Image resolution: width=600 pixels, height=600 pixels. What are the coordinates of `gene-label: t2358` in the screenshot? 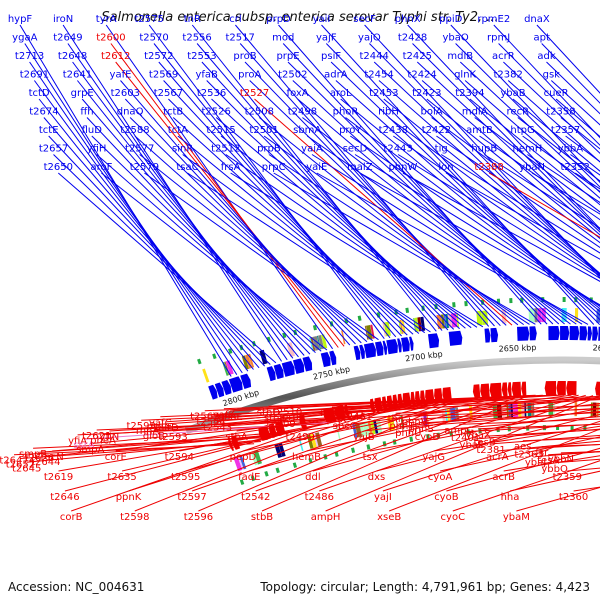 It's located at (560, 112).